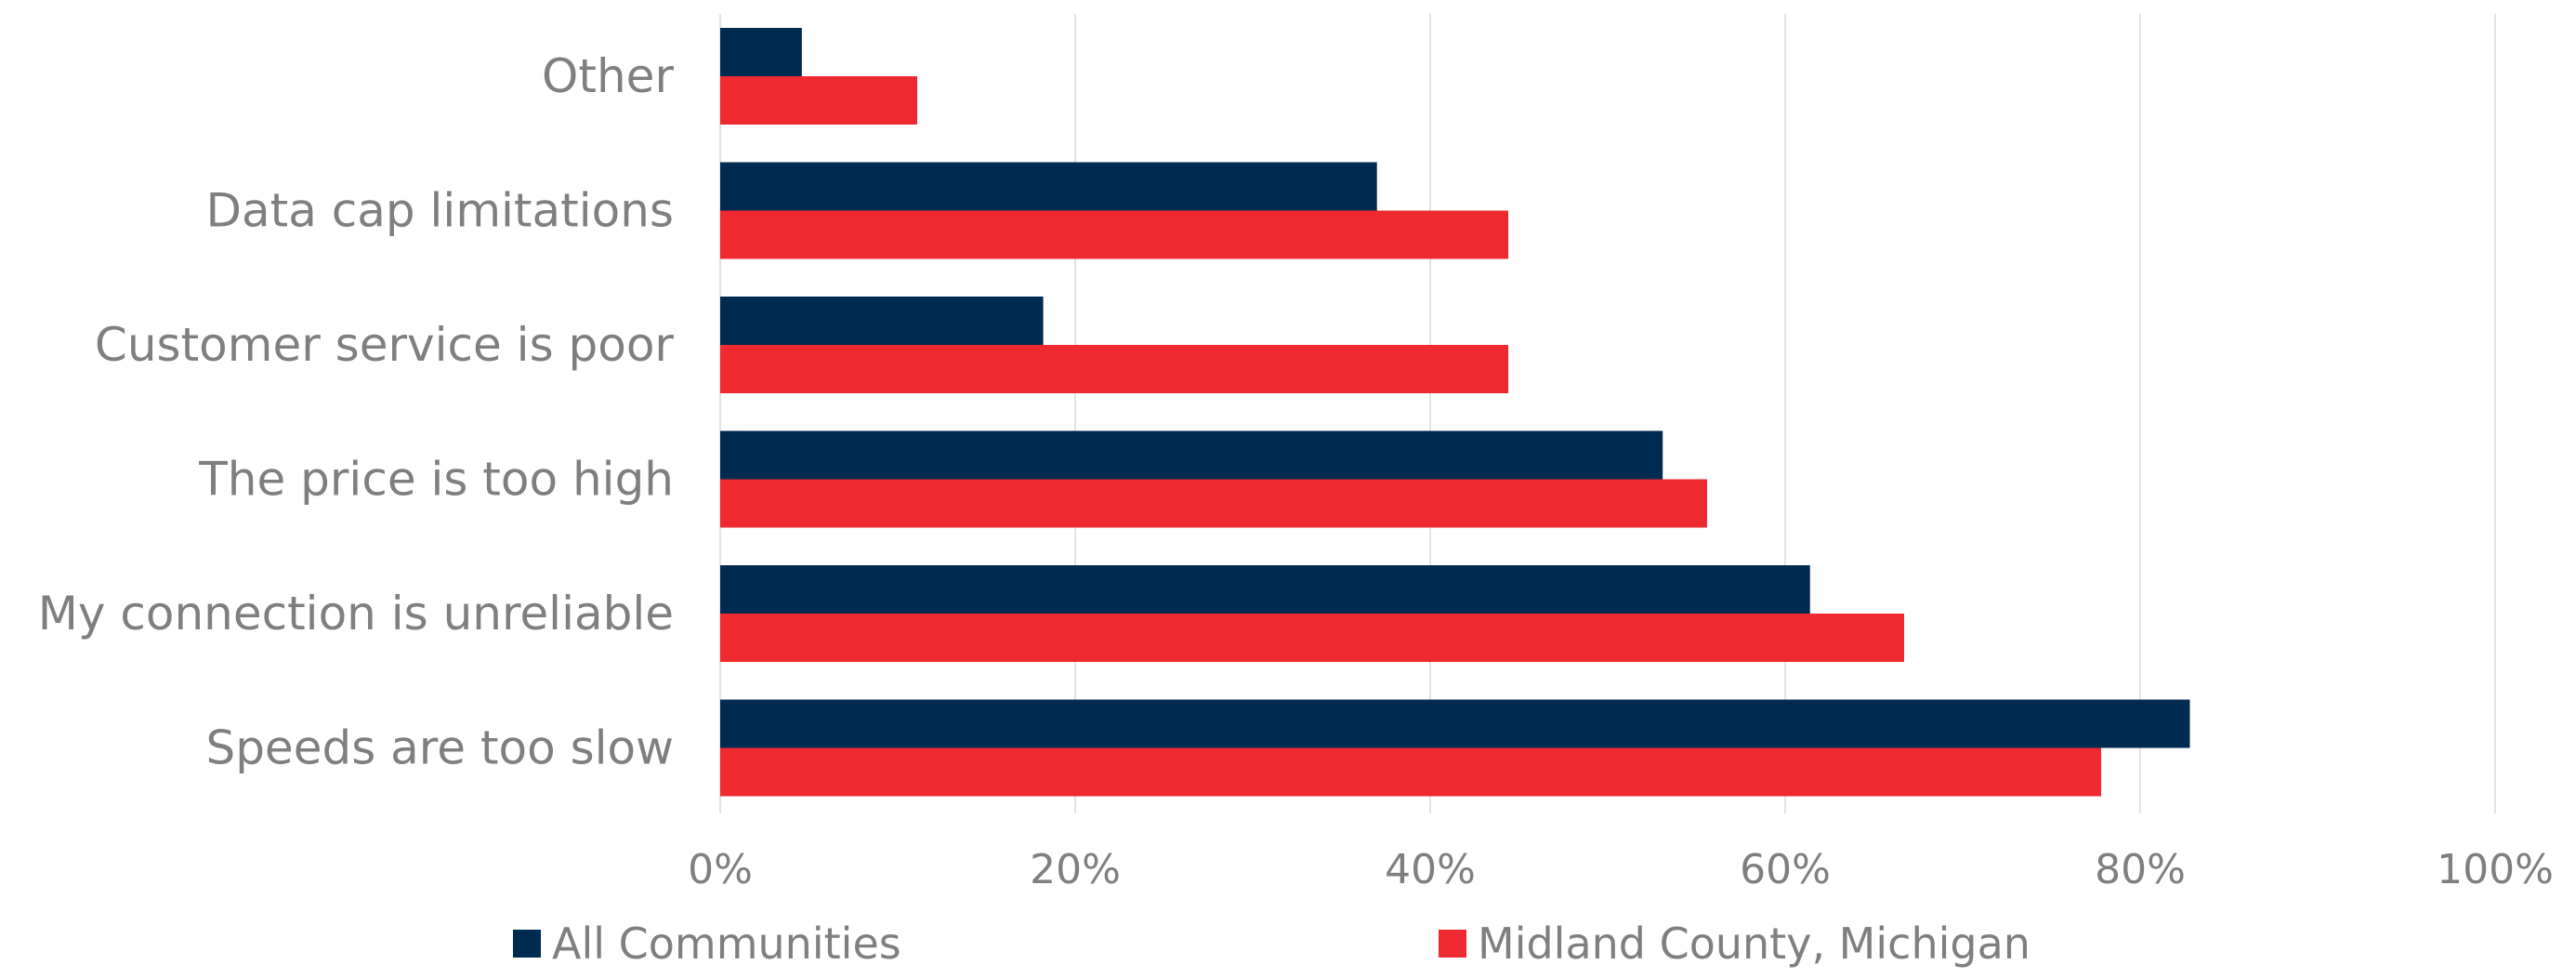 The width and height of the screenshot is (2576, 978). I want to click on legend-label: Midland County, Michigan, so click(1754, 944).